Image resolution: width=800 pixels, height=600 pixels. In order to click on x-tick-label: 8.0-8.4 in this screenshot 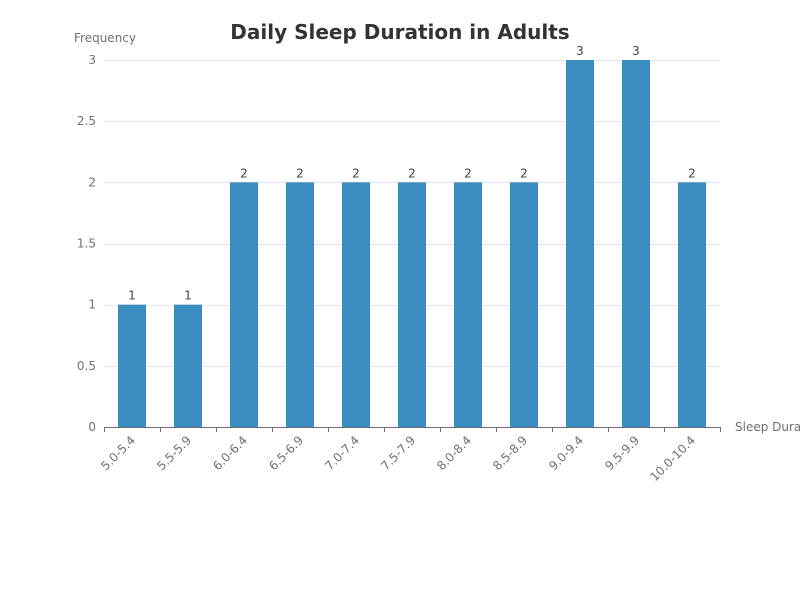, I will do `click(454, 453)`.